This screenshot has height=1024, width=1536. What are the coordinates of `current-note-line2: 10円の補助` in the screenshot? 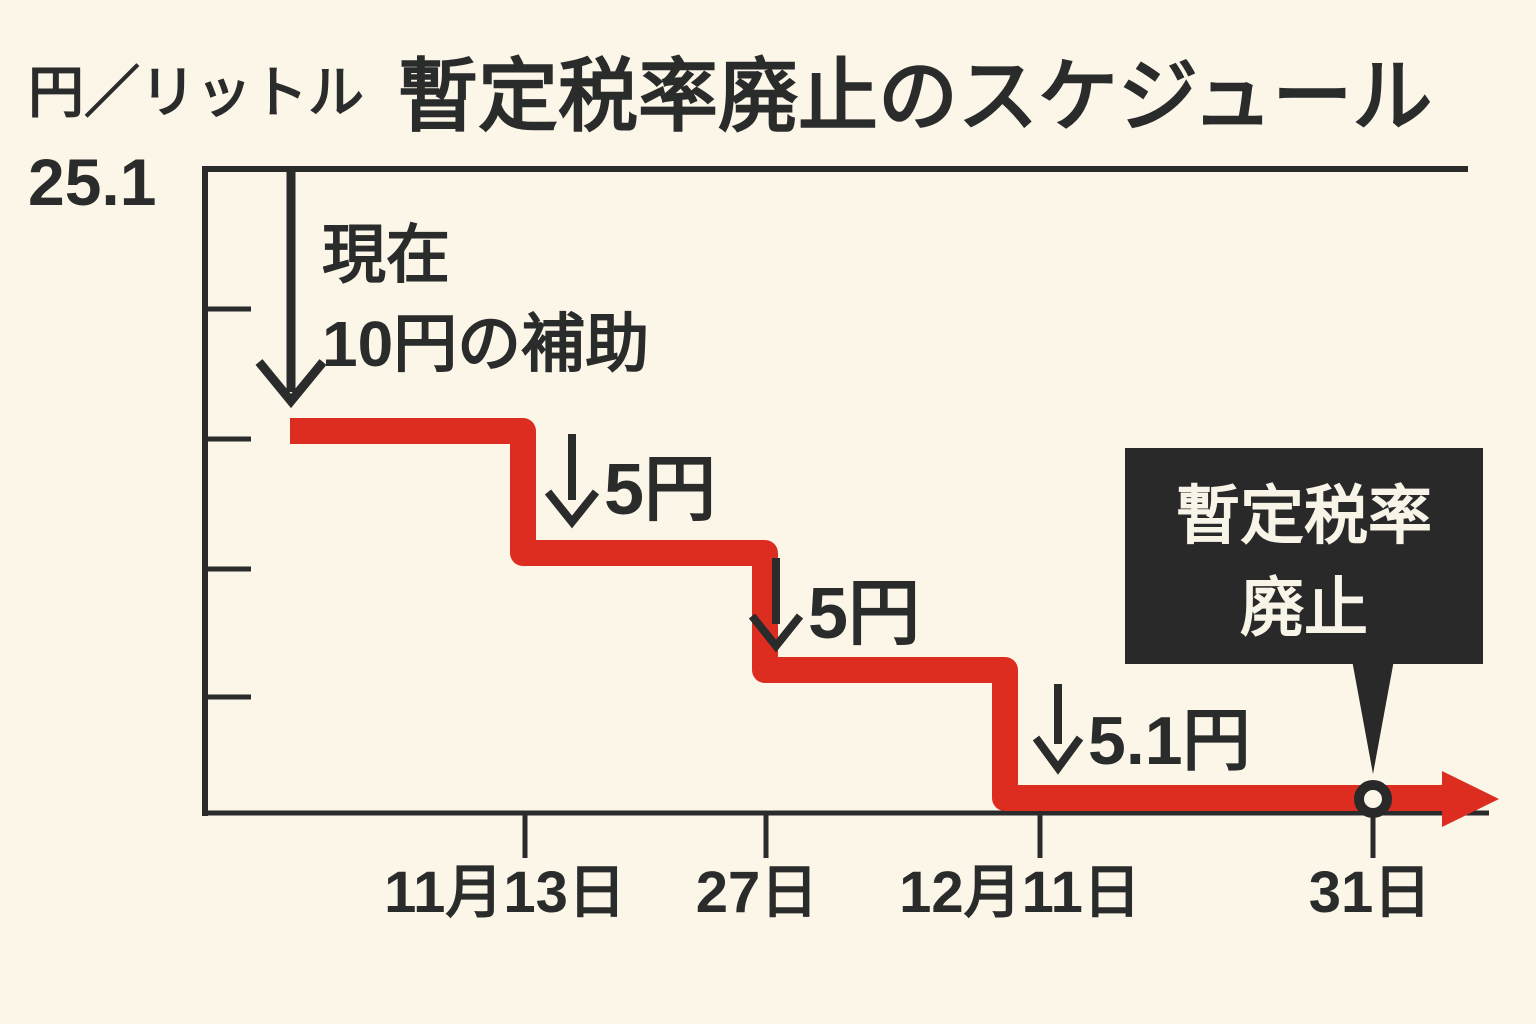 It's located at (485, 344).